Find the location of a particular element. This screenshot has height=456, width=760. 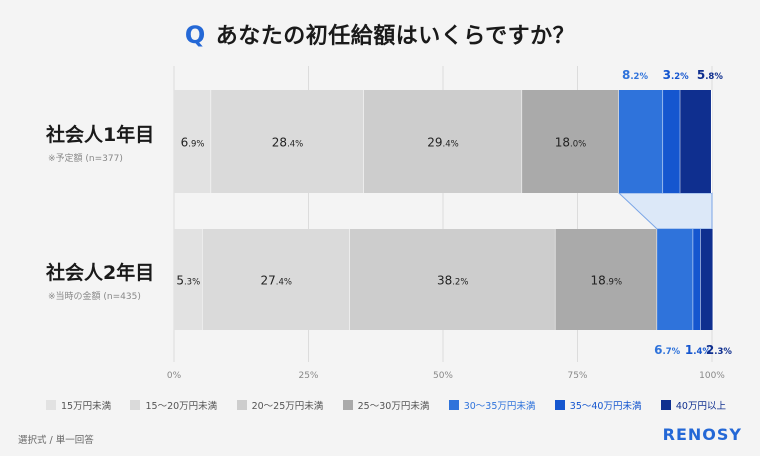

legend-item: 25〜30万円未満 is located at coordinates (386, 405).